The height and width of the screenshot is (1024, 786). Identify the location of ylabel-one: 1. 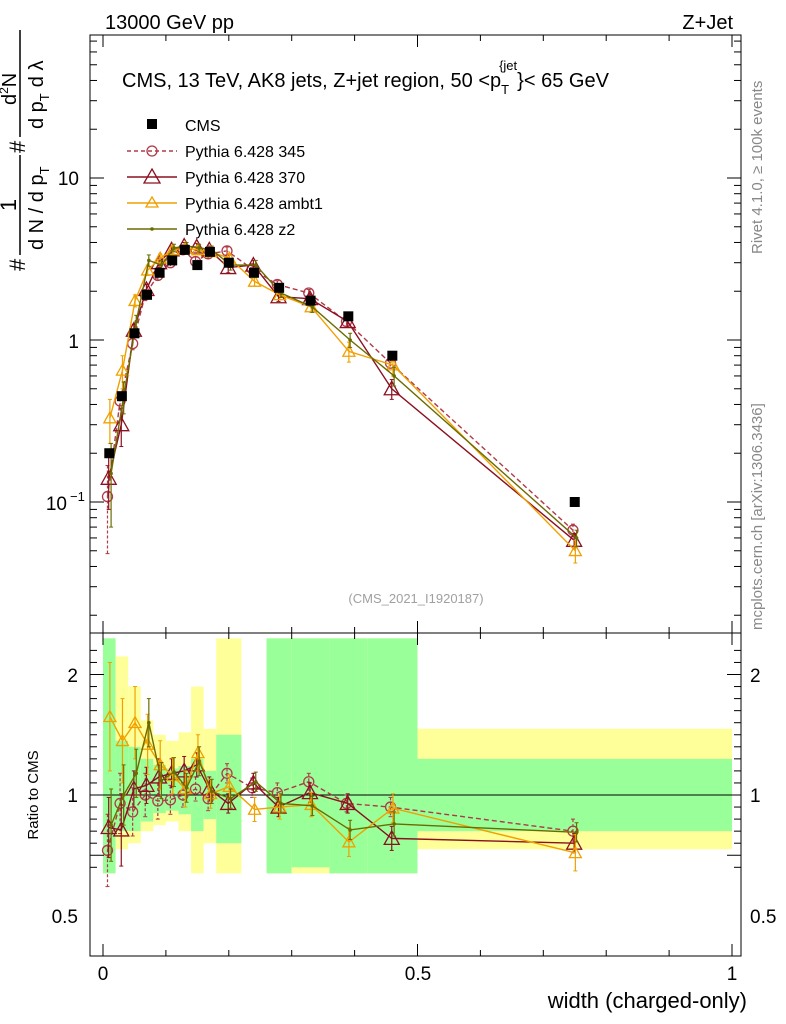
(10, 205).